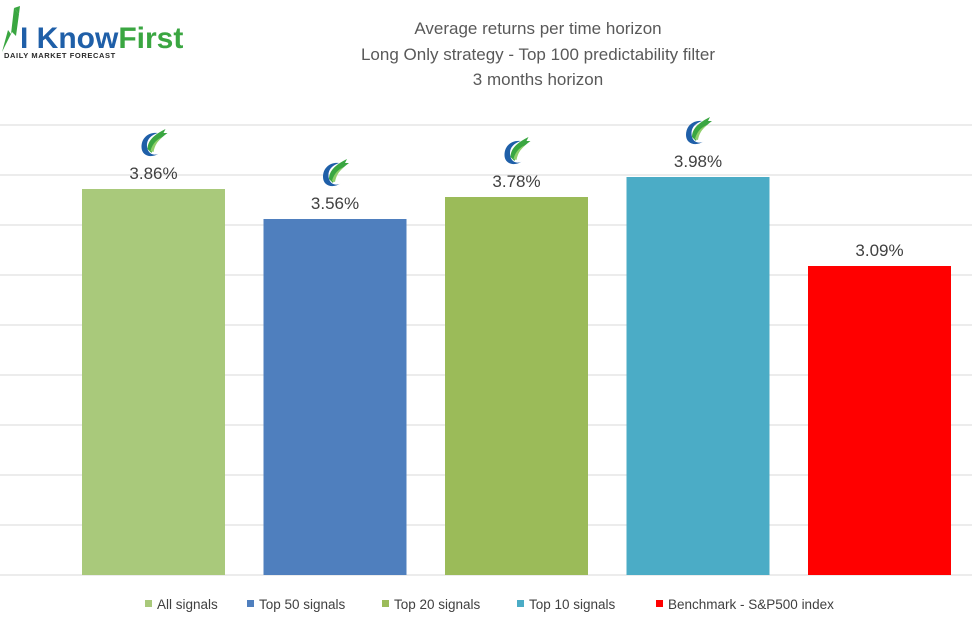 The height and width of the screenshot is (630, 972). What do you see at coordinates (698, 161) in the screenshot?
I see `data-label-4: 3.98%` at bounding box center [698, 161].